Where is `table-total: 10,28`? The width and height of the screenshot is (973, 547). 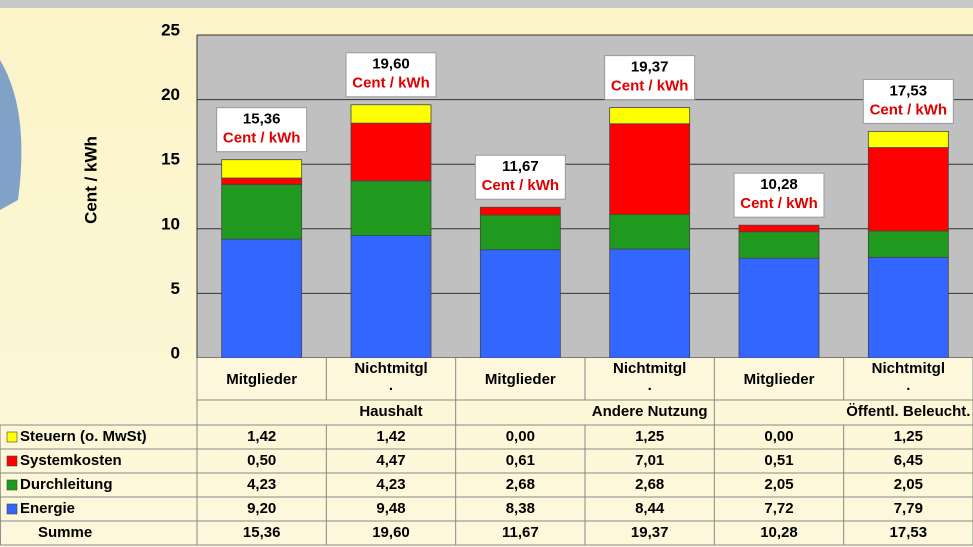 table-total: 10,28 is located at coordinates (779, 532).